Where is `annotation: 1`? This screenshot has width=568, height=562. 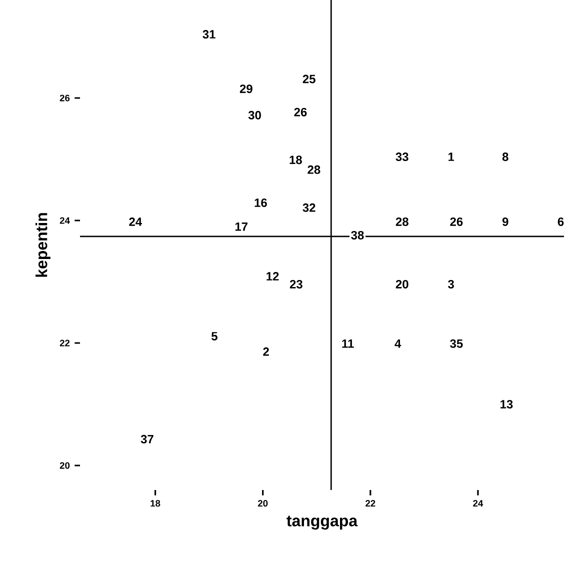 annotation: 1 is located at coordinates (451, 156).